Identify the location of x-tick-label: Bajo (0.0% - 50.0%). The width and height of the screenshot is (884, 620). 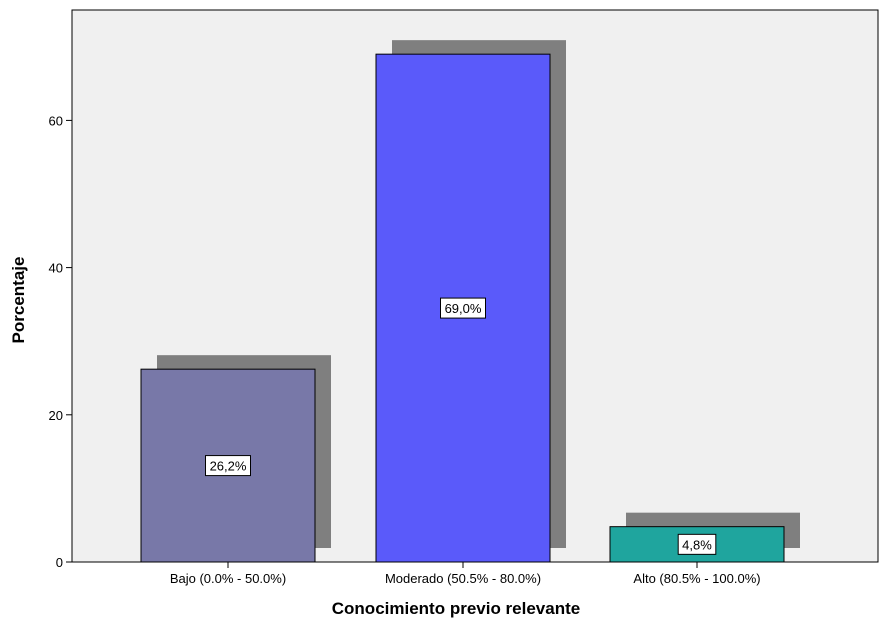
(228, 578).